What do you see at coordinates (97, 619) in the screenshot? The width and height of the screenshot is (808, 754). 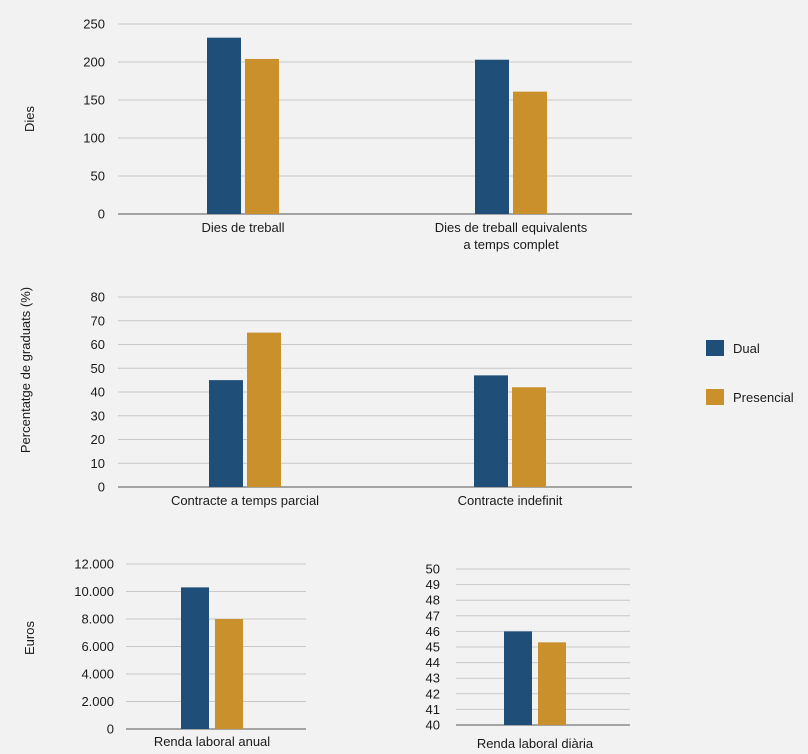 I see `y-tick-label: 8.000` at bounding box center [97, 619].